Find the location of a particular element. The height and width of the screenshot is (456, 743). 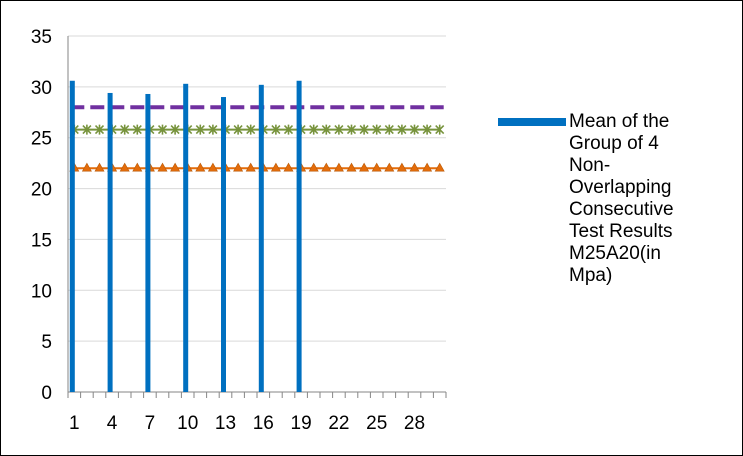

legend-label-line: Mpa) is located at coordinates (591, 275).